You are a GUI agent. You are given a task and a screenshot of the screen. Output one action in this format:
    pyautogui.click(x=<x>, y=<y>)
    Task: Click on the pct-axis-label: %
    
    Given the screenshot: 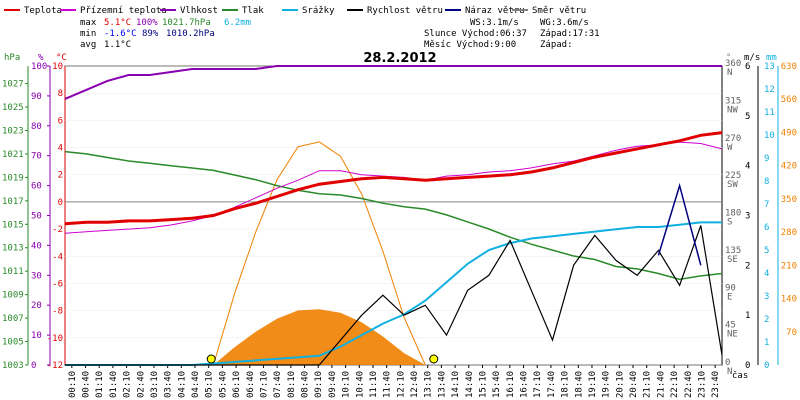 What is the action you would take?
    pyautogui.click(x=41, y=58)
    